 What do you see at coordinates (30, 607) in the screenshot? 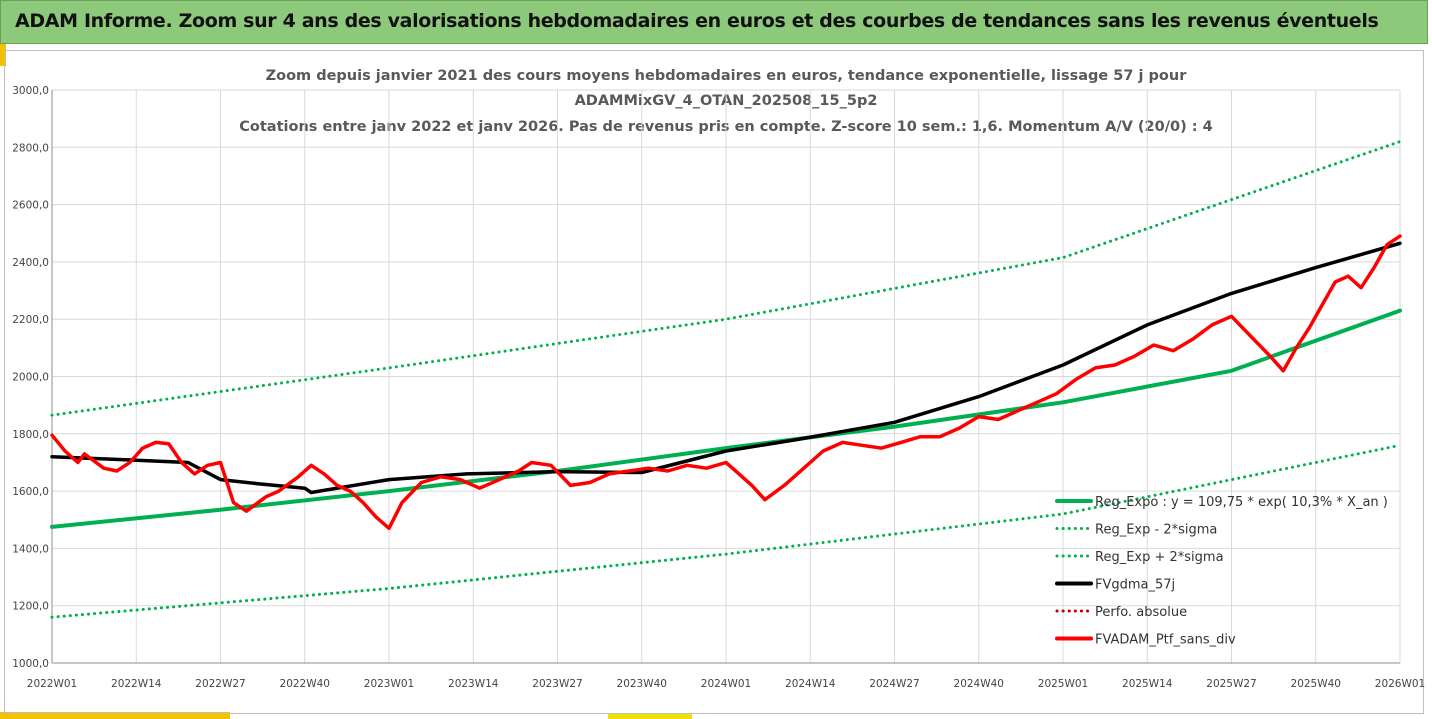
I see `y-tick-label: 1200,0` at bounding box center [30, 607].